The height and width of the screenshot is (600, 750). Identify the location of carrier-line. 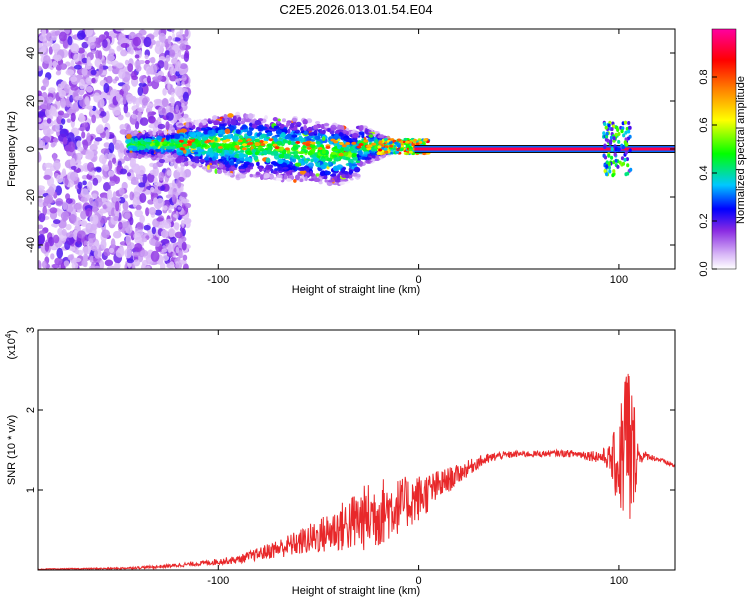
(544, 149).